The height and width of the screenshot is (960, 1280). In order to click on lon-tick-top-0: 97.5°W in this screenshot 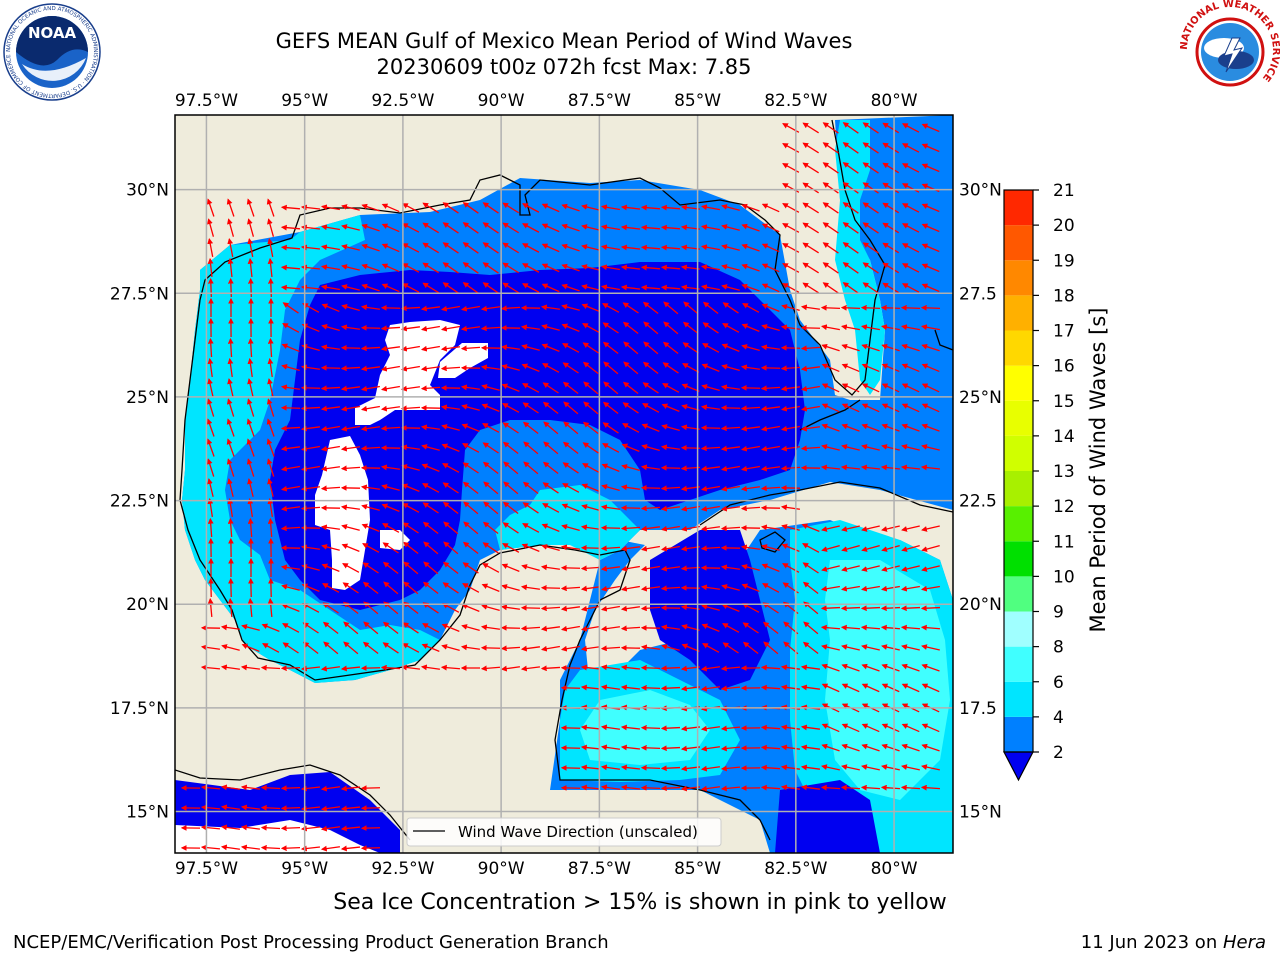, I will do `click(206, 101)`.